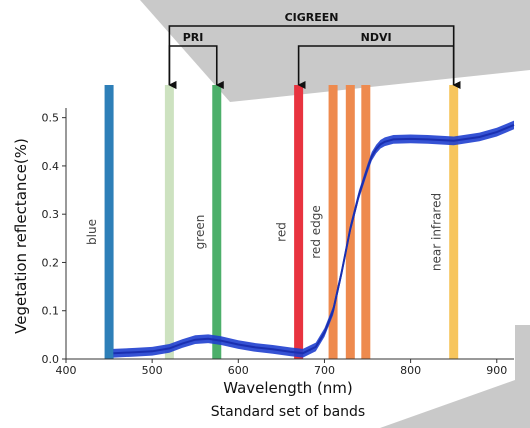 The image size is (530, 428). What do you see at coordinates (264, 232) in the screenshot?
I see `band-labels-layer: blue green red red edge near infrared` at bounding box center [264, 232].